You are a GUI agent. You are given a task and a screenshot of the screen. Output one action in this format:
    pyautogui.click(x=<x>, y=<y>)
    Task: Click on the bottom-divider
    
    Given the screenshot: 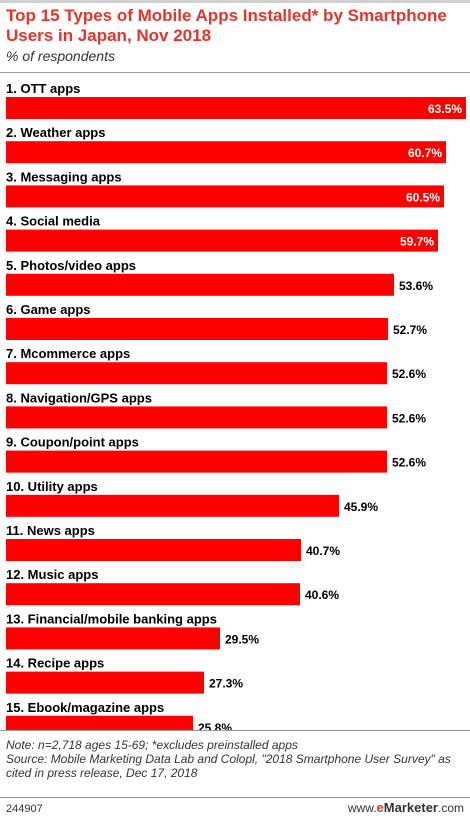 What is the action you would take?
    pyautogui.click(x=235, y=797)
    